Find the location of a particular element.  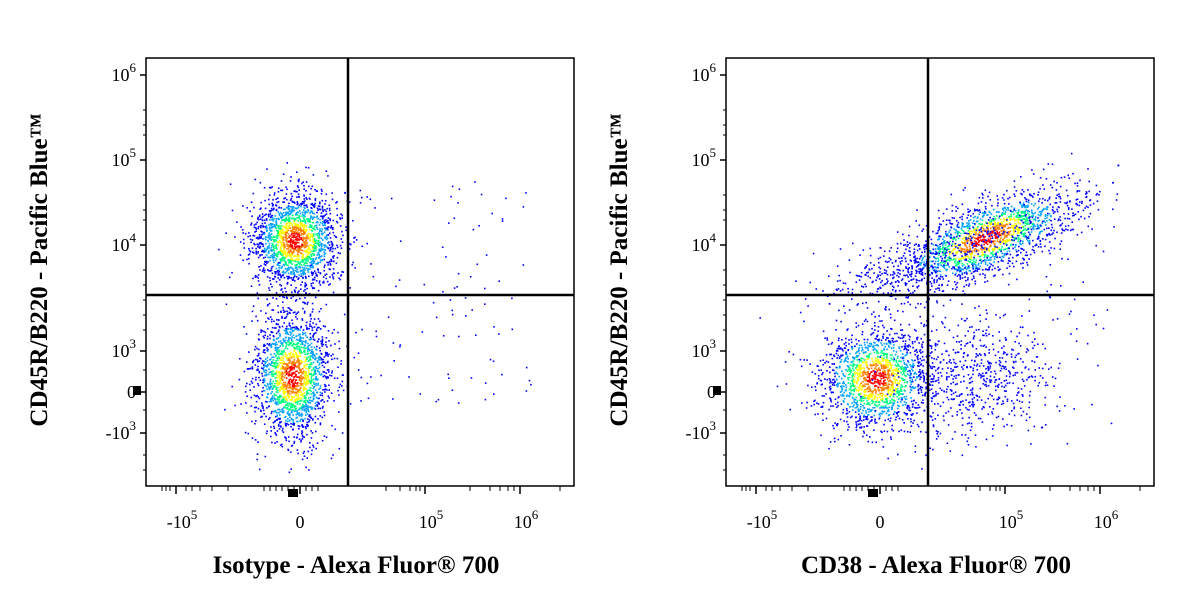

left-y-axis-label: CD45R/B220 - Pacific Blue™ is located at coordinates (39, 270).